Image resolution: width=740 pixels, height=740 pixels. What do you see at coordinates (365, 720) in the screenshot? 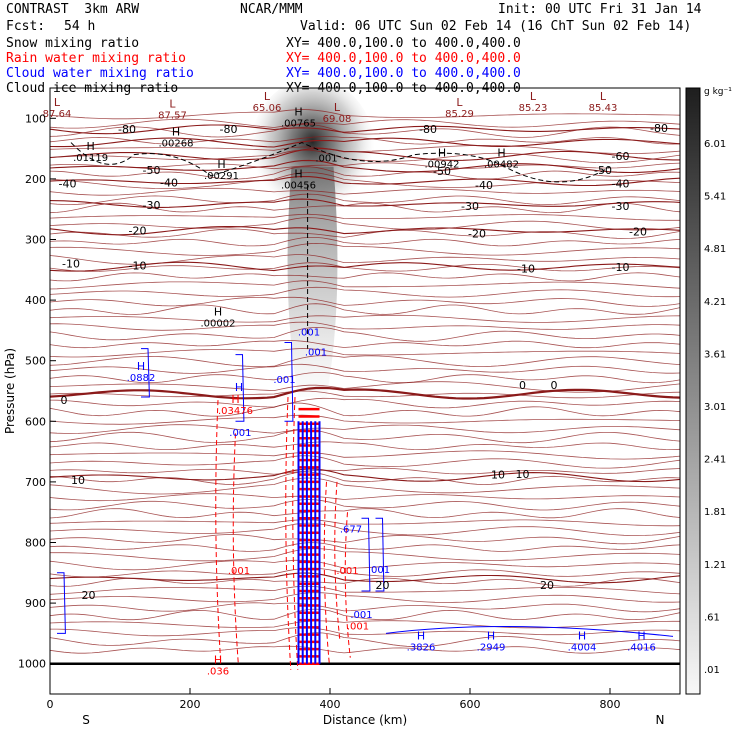
I see `x-axis-title: Distance (km)` at bounding box center [365, 720].